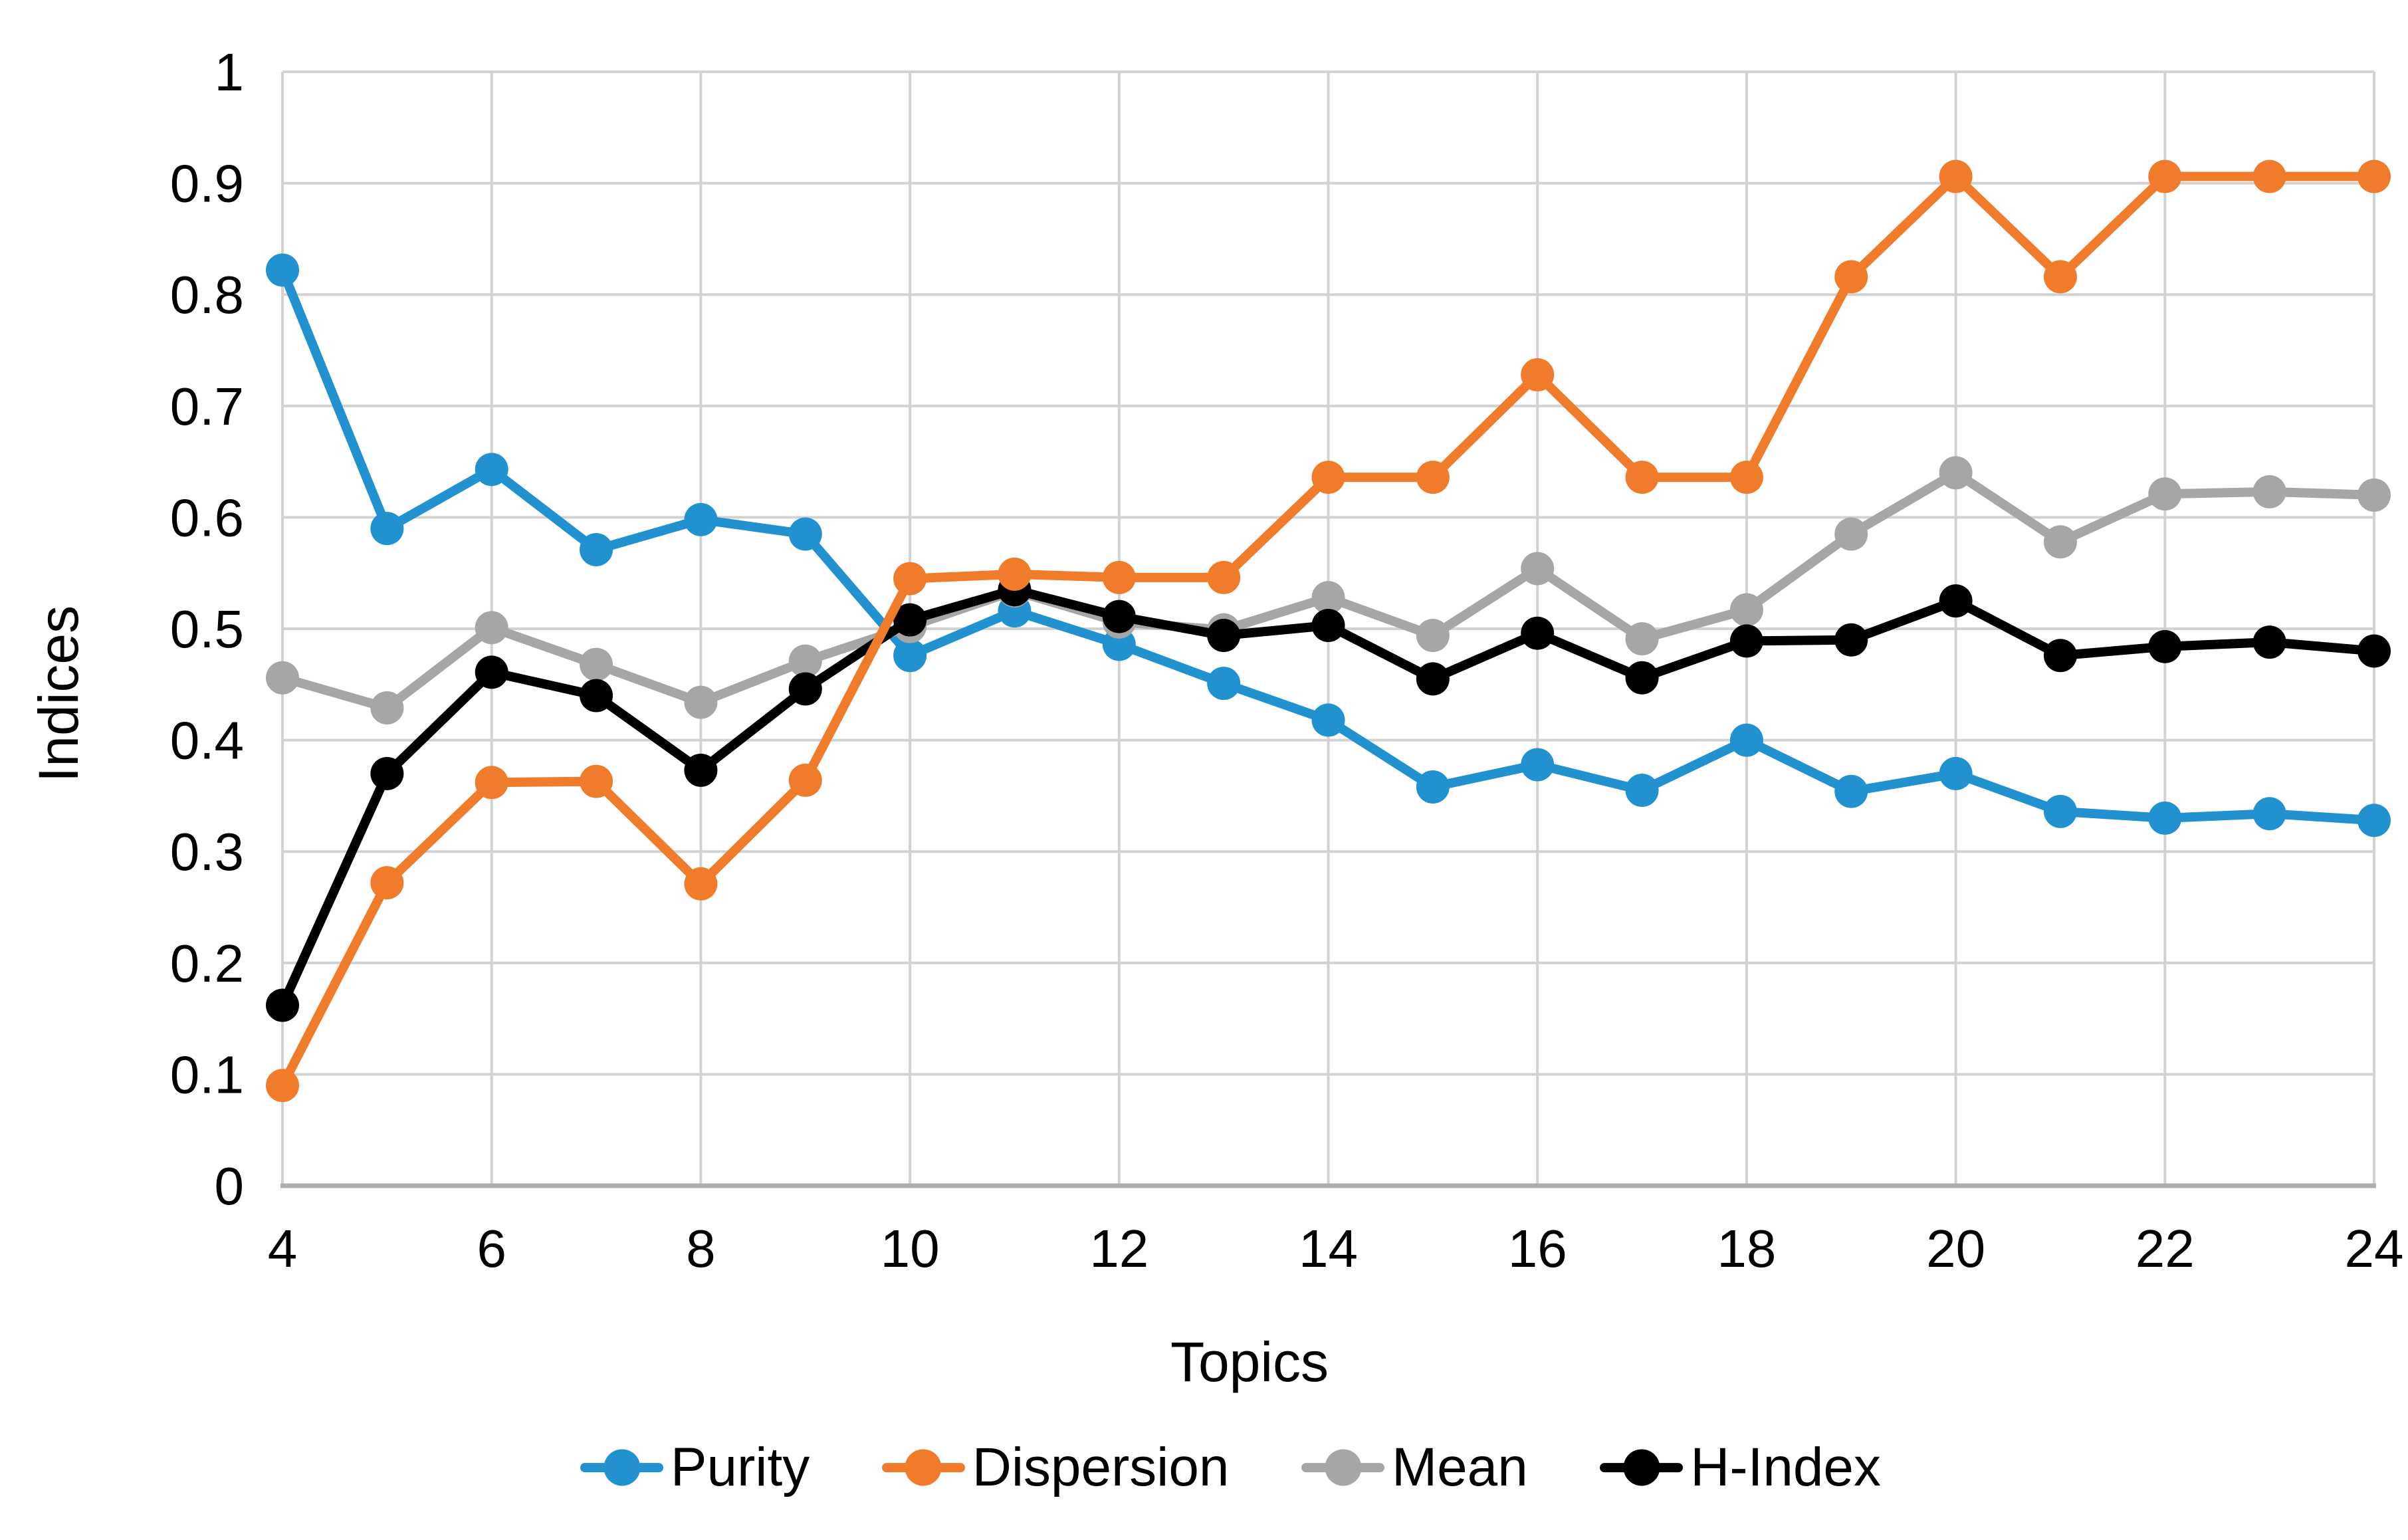 This screenshot has width=2408, height=1540. Describe the element at coordinates (207, 963) in the screenshot. I see `y-tick-label: 0.2` at that location.